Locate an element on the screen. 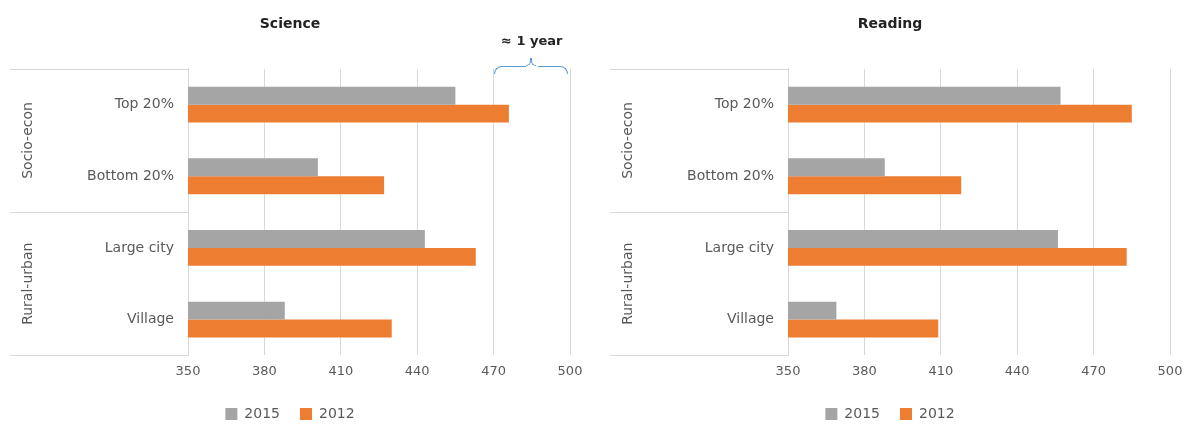 The width and height of the screenshot is (1200, 431). text: ≈ 1 year is located at coordinates (532, 40).